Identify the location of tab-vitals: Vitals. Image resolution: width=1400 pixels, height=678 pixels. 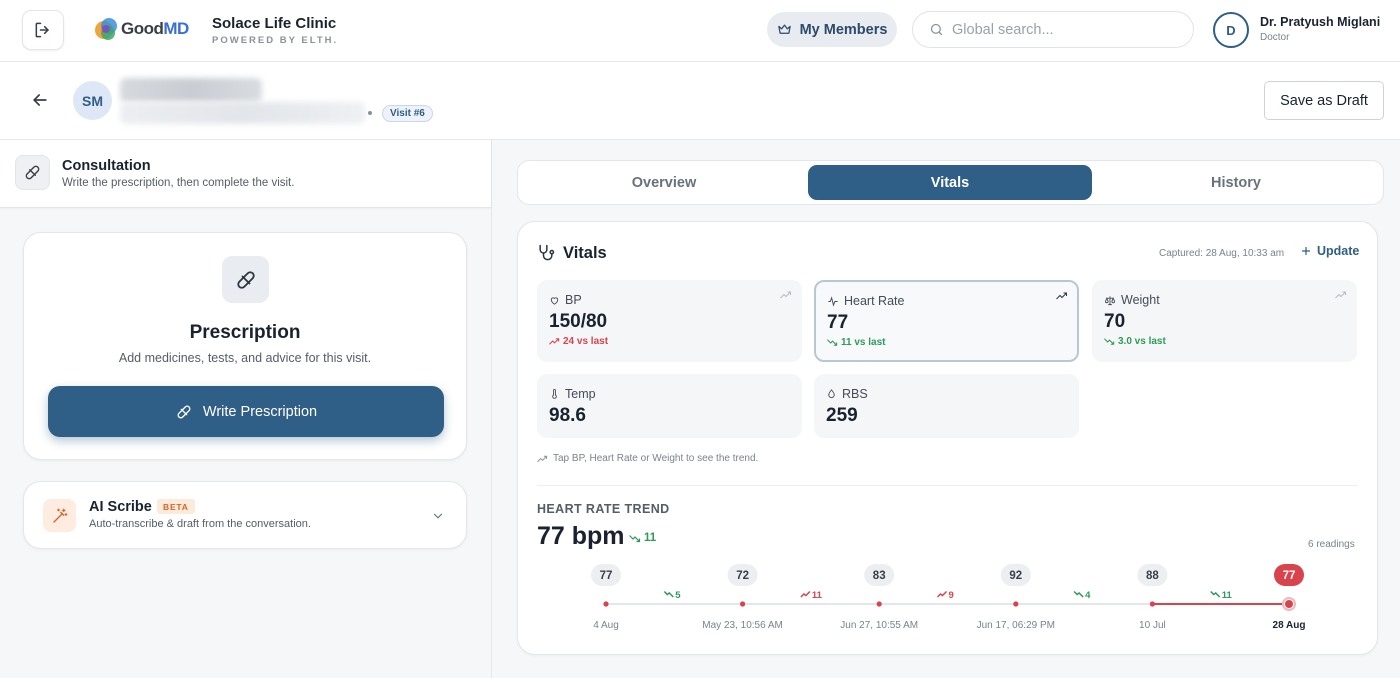
(950, 182).